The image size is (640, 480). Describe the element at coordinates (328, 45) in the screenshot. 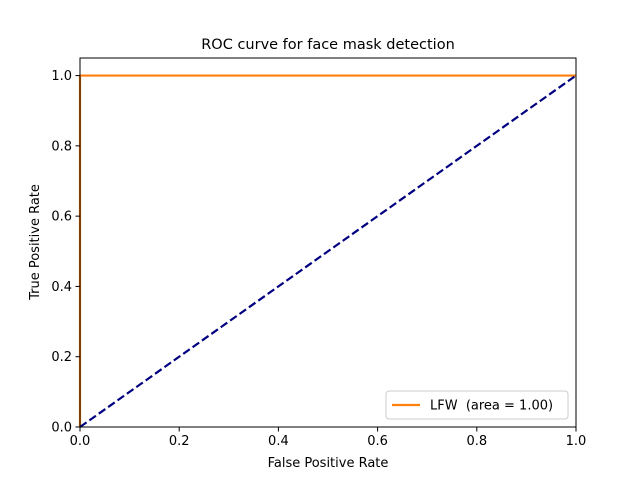

I see `chart-title: ROC curve for face mask detection` at that location.